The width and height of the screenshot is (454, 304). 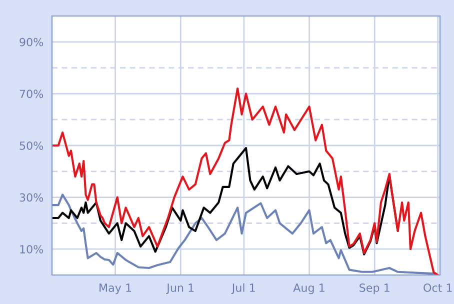 What do you see at coordinates (32, 145) in the screenshot?
I see `y-tick-label: 50%` at bounding box center [32, 145].